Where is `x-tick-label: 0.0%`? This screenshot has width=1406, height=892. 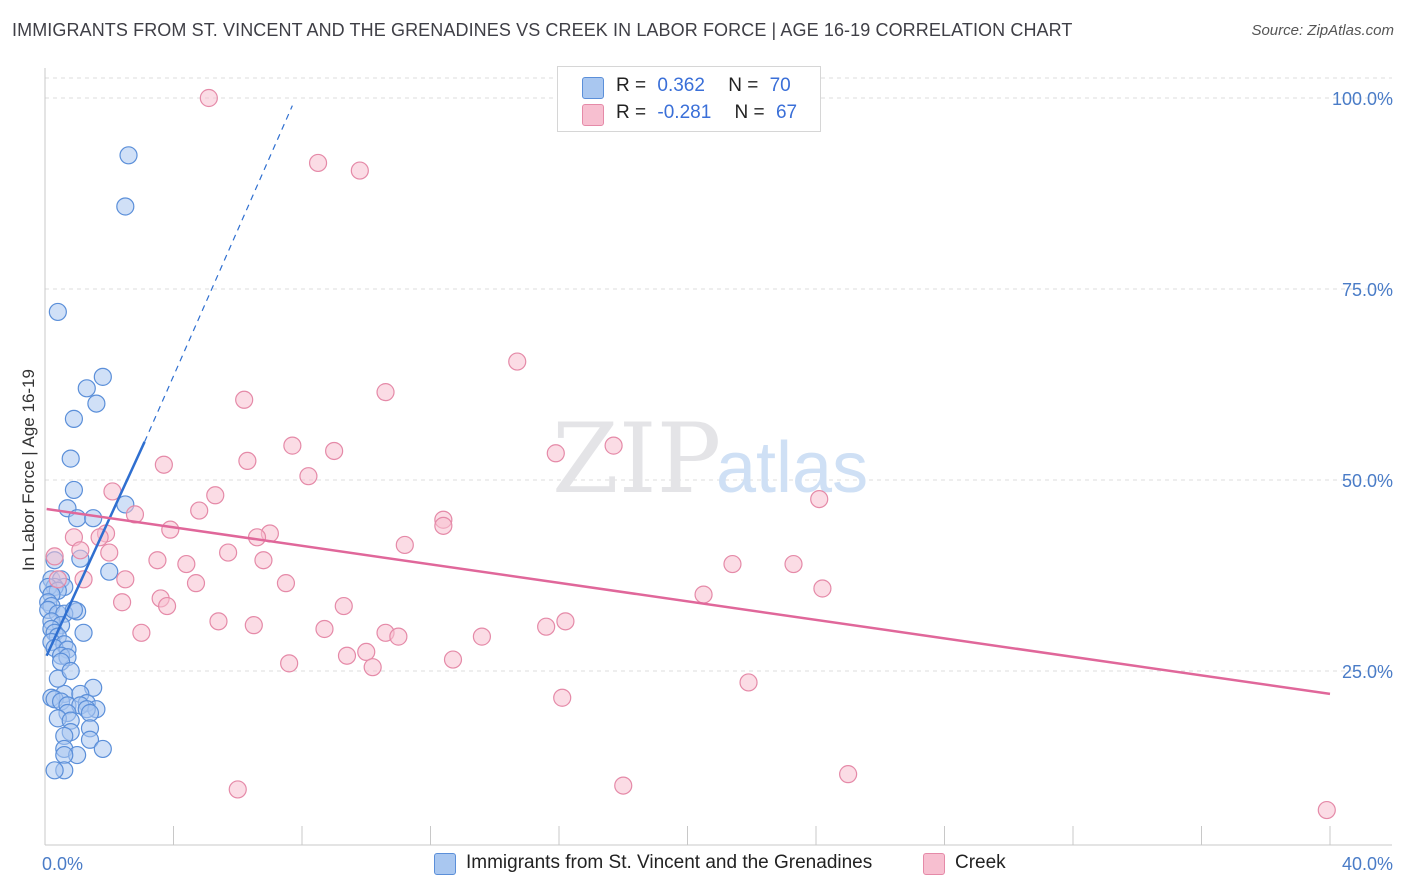 x-tick-label: 0.0% is located at coordinates (62, 864).